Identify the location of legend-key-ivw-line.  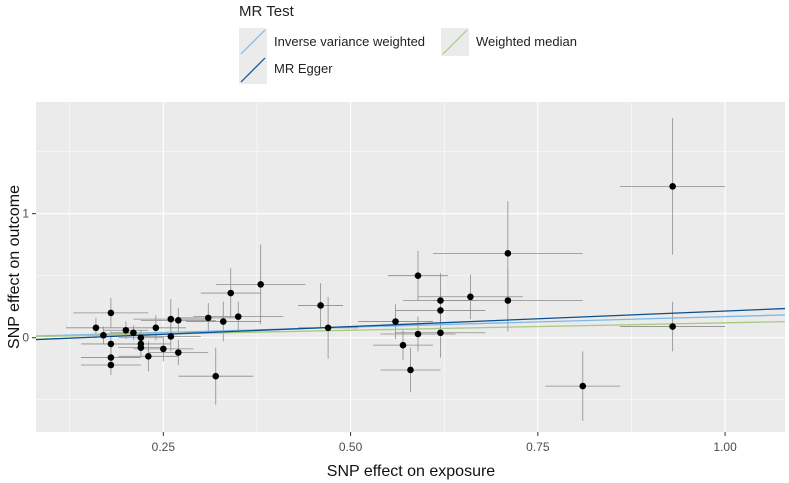
(253, 42).